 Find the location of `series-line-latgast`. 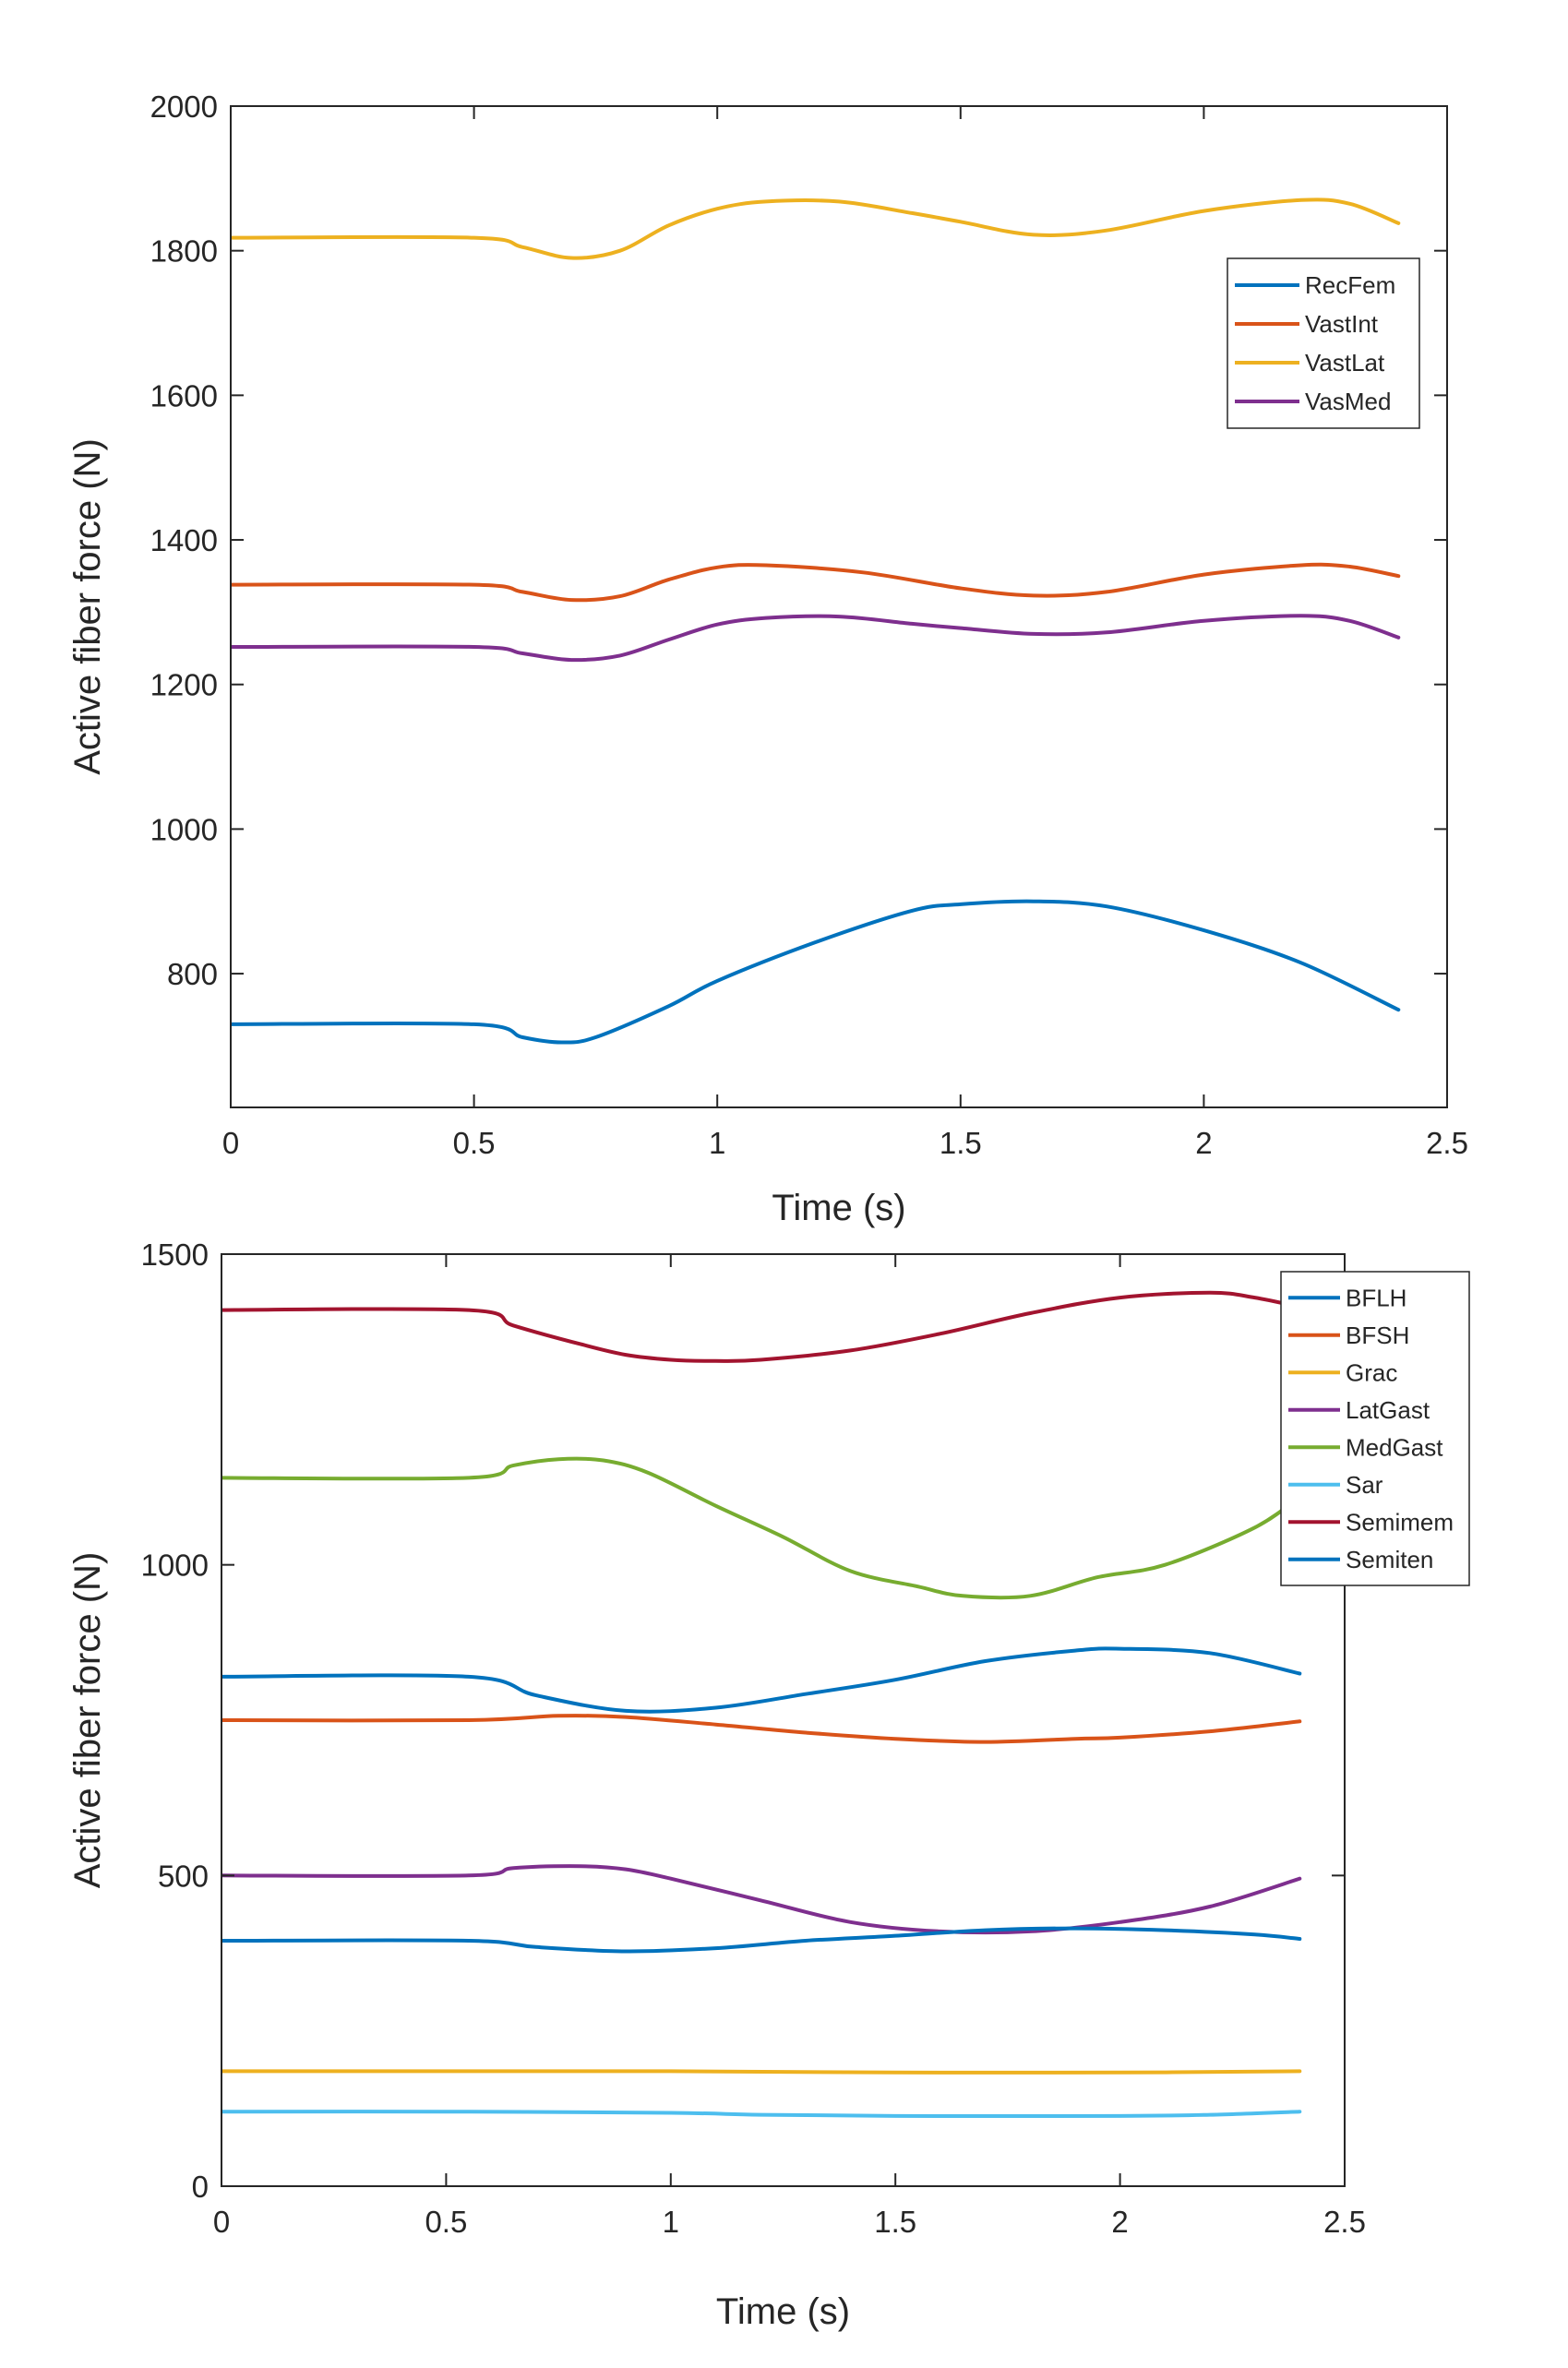

series-line-latgast is located at coordinates (762, 1900).